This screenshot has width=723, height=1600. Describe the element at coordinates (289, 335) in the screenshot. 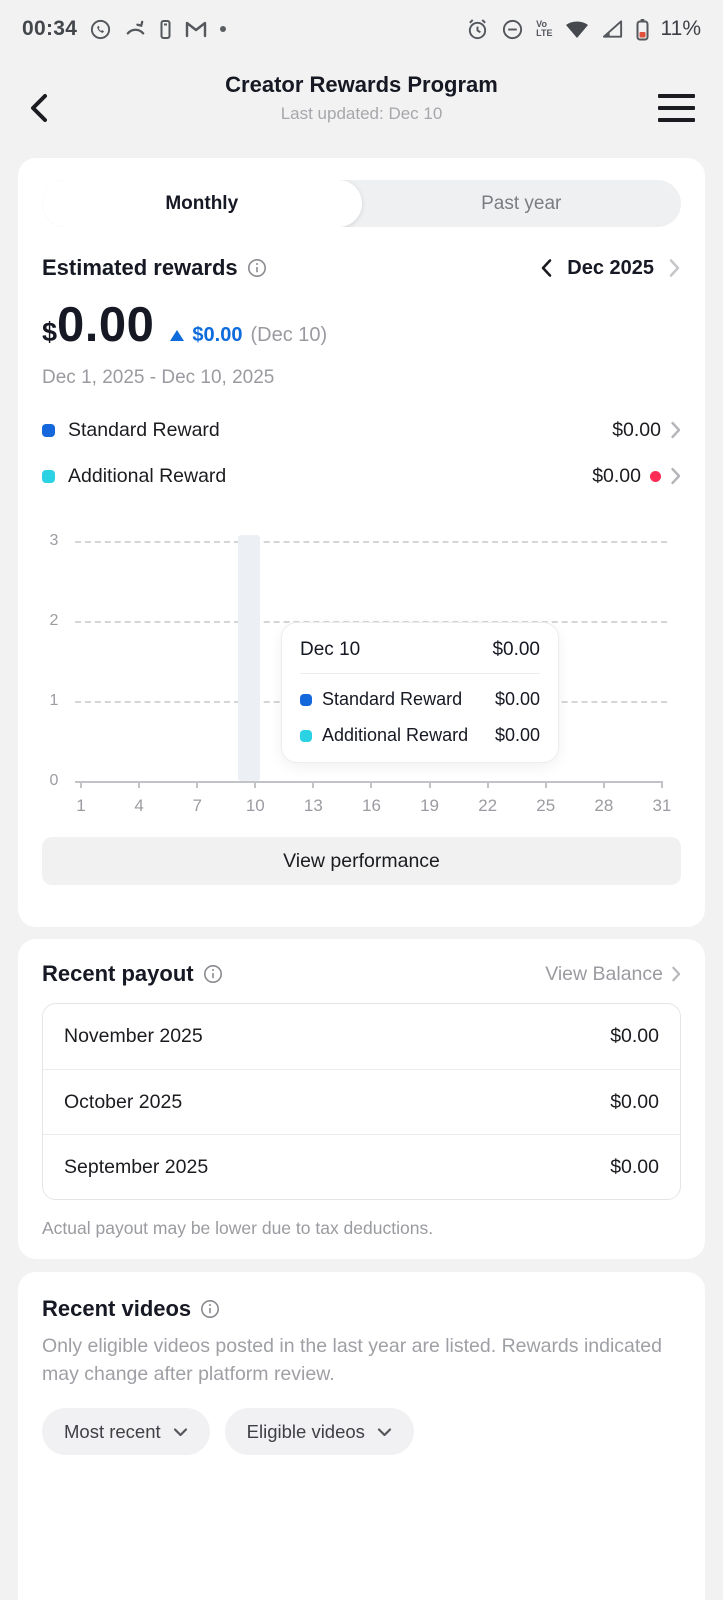

I see `delta-date: (Dec 10)` at that location.